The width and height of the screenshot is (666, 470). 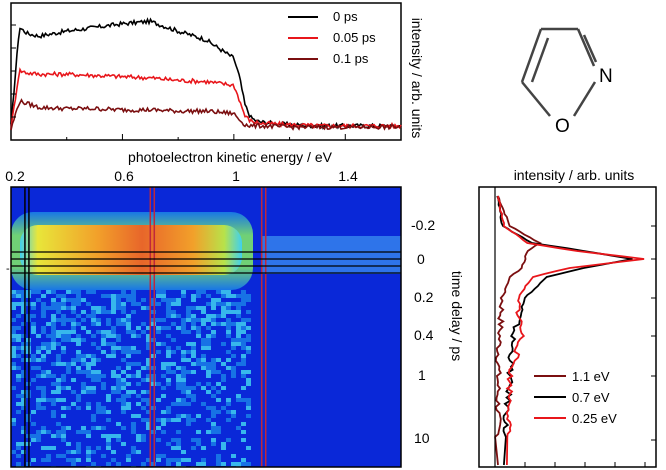 I want to click on x-tick-label-0.6: 0.6, so click(x=124, y=176).